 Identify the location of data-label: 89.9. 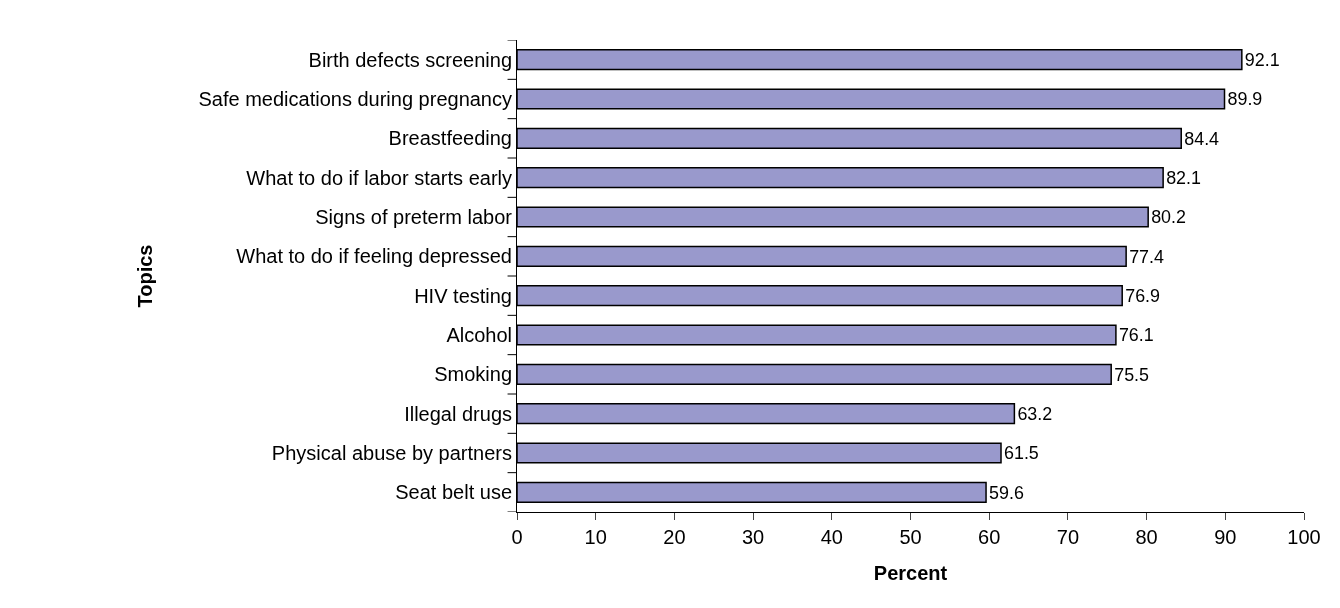
(1245, 99).